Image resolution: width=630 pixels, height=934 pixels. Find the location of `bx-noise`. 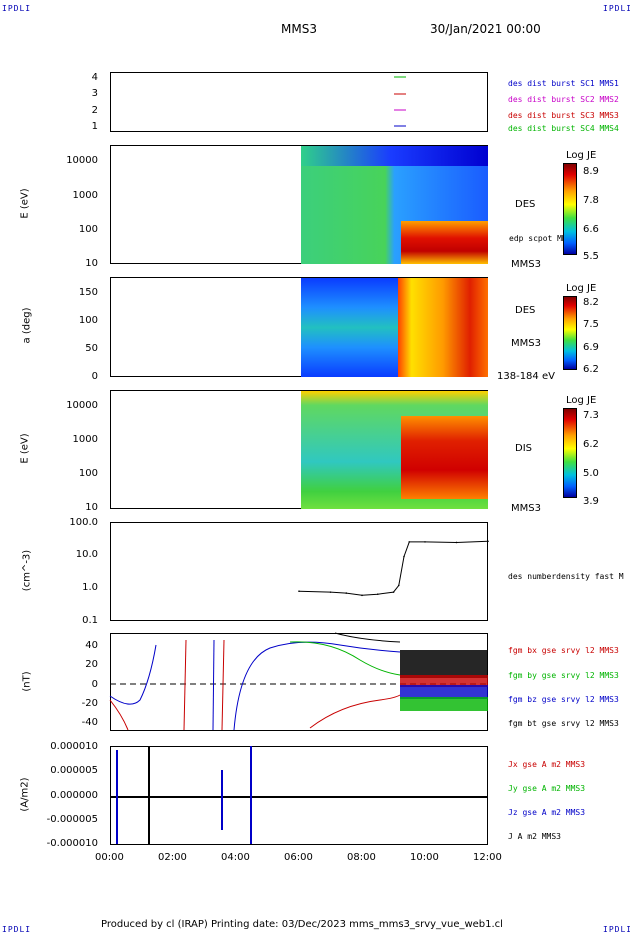

bx-noise is located at coordinates (444, 681).